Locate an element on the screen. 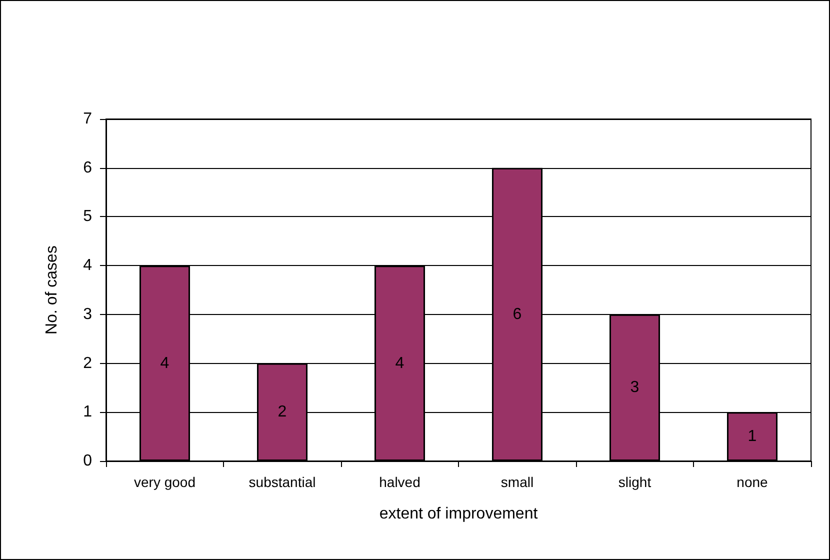 The image size is (830, 560). data-label: 2 is located at coordinates (282, 412).